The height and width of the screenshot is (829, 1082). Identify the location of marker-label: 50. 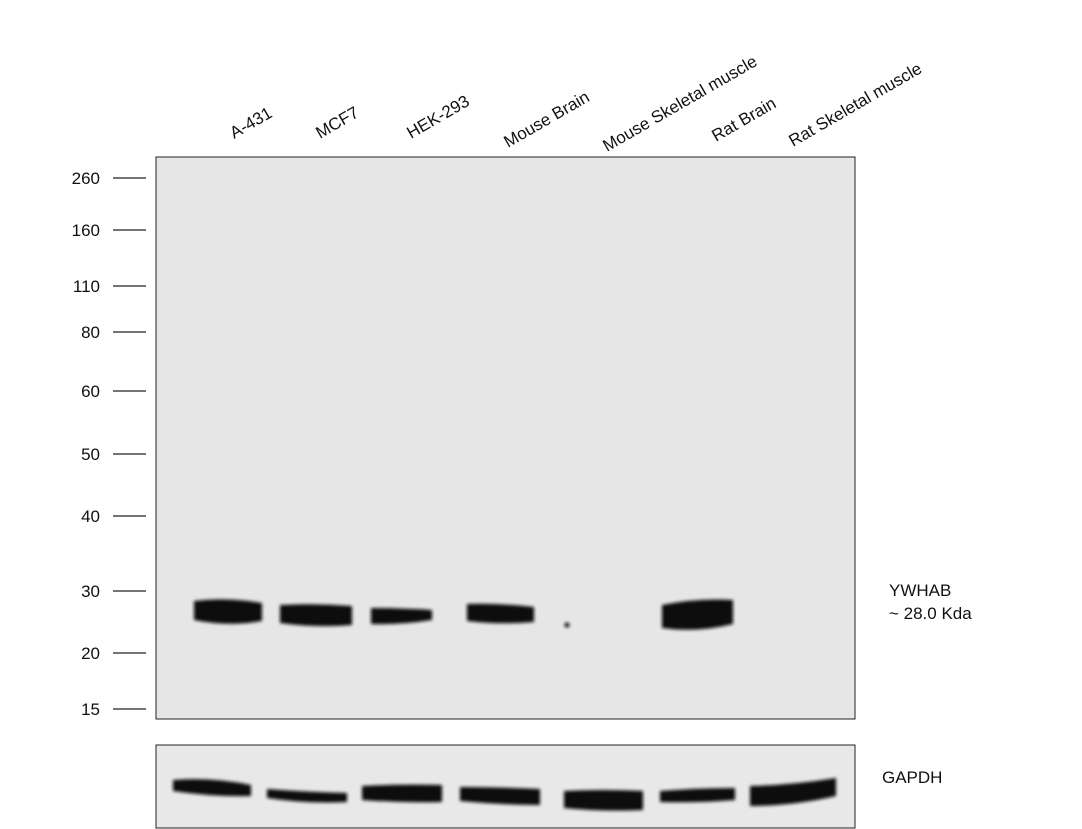
(90, 454).